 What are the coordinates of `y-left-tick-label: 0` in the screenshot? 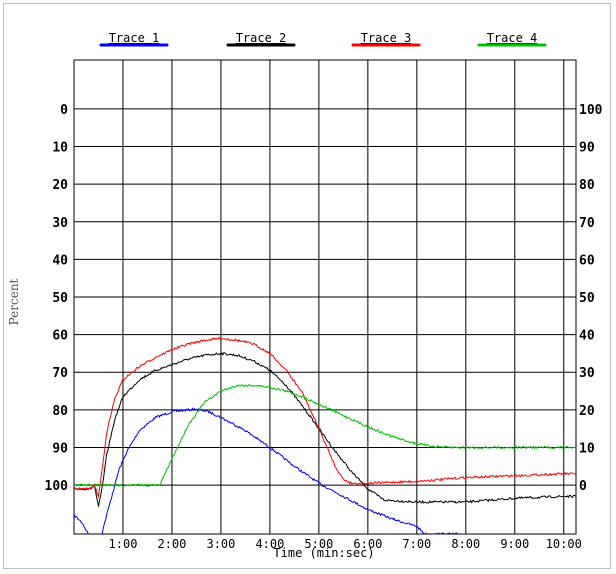 It's located at (64, 110).